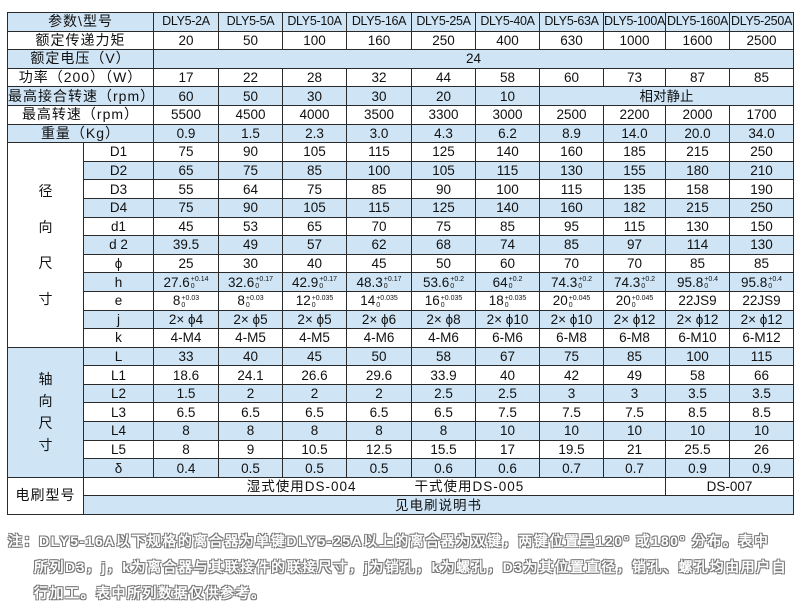 The height and width of the screenshot is (603, 800). What do you see at coordinates (635, 245) in the screenshot?
I see `table-cell: 97` at bounding box center [635, 245].